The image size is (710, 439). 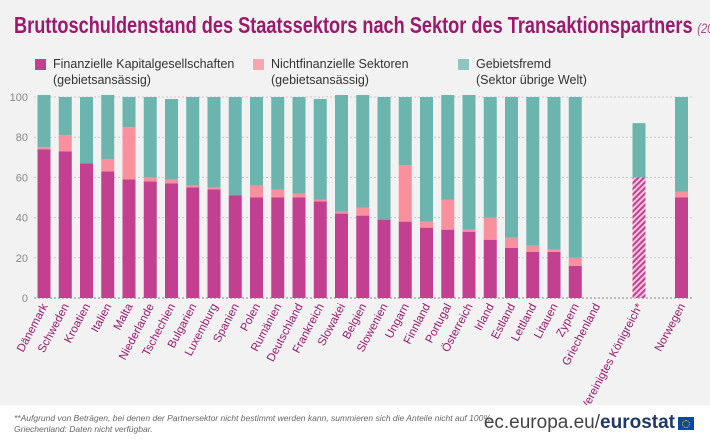 I want to click on eu-flag-icon, so click(x=686, y=423).